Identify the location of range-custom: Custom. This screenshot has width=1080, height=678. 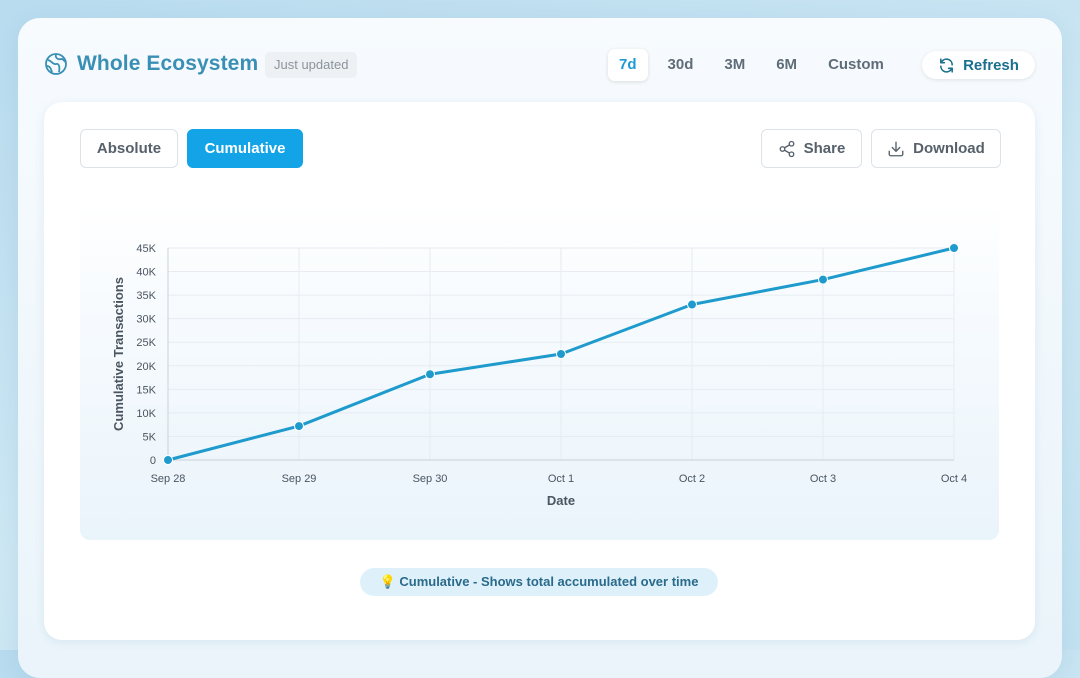
(856, 64).